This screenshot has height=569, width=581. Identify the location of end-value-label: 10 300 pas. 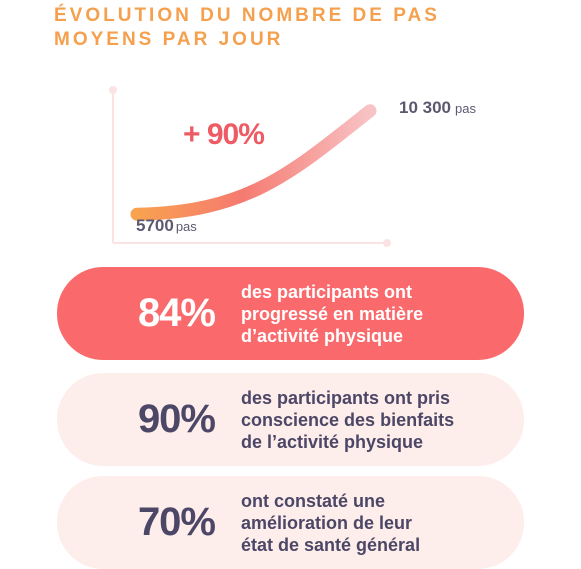
(437, 108).